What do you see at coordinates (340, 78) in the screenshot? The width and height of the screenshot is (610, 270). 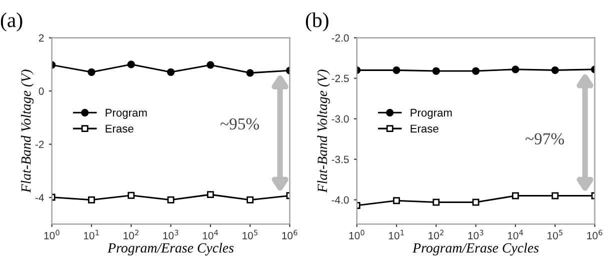 I see `y-tick-label: -2.5` at bounding box center [340, 78].